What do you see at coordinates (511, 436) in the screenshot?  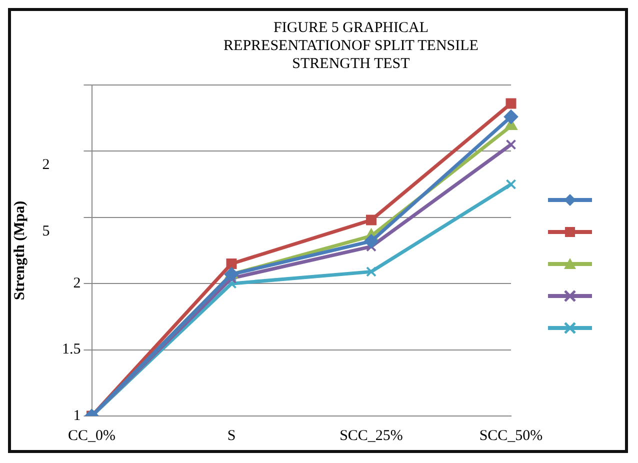 I see `x-tick-label: SCC_50%` at bounding box center [511, 436].